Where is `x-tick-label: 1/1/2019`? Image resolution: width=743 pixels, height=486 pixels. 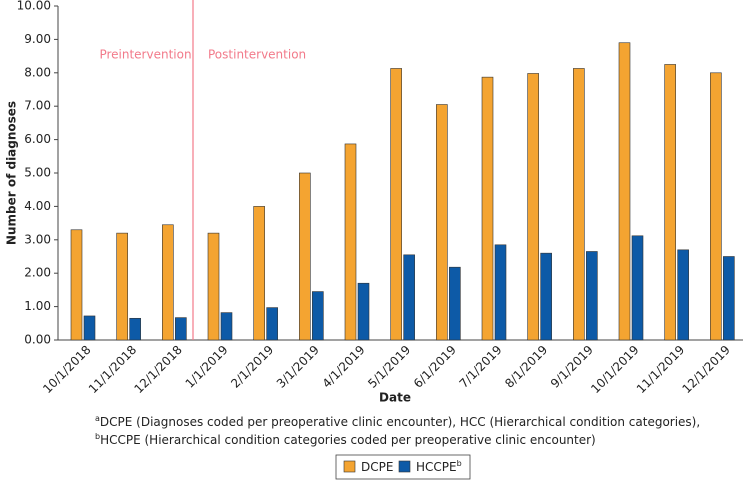 x-tick-label: 1/1/2019 is located at coordinates (207, 367).